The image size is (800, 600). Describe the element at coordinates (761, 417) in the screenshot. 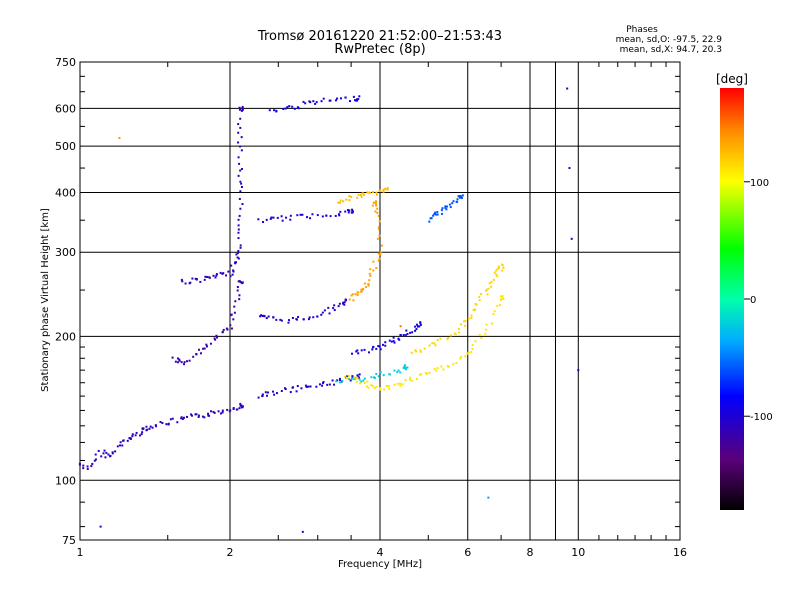

I see `colorbar-tick-label: -100` at that location.